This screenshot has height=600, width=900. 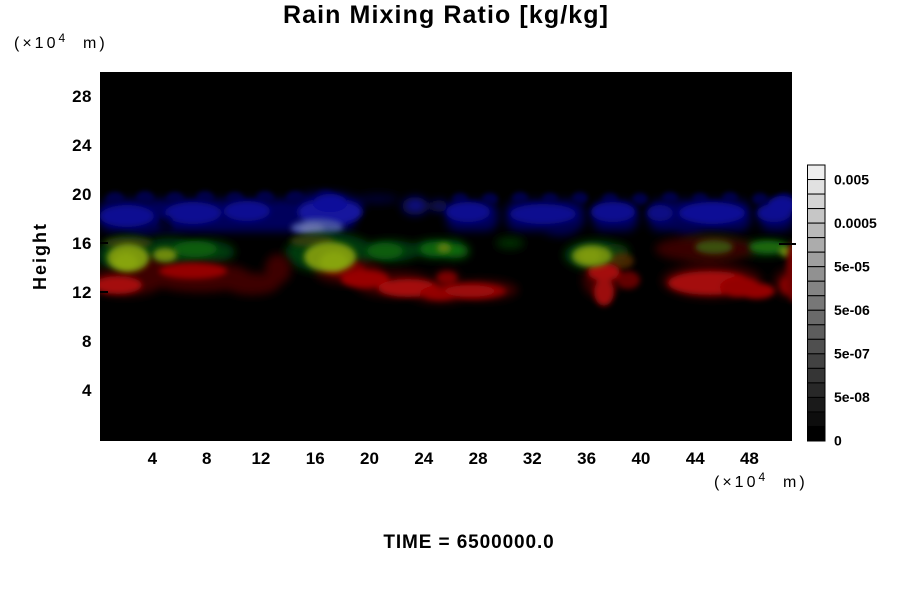 What do you see at coordinates (852, 267) in the screenshot?
I see `svg-text: 5e-05` at bounding box center [852, 267].